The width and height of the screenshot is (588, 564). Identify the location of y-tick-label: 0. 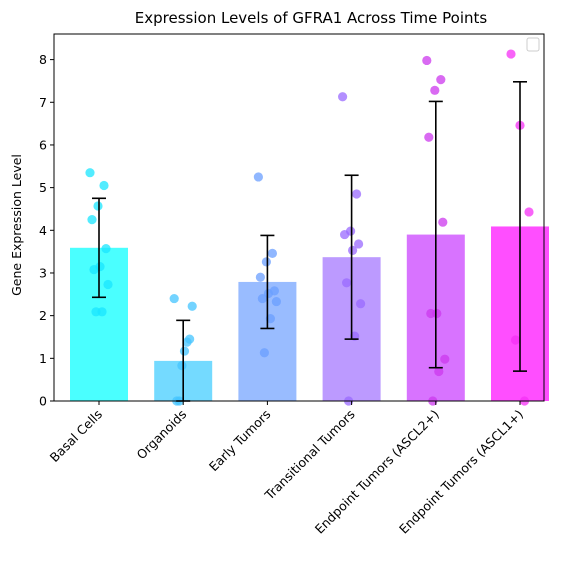
(43, 401).